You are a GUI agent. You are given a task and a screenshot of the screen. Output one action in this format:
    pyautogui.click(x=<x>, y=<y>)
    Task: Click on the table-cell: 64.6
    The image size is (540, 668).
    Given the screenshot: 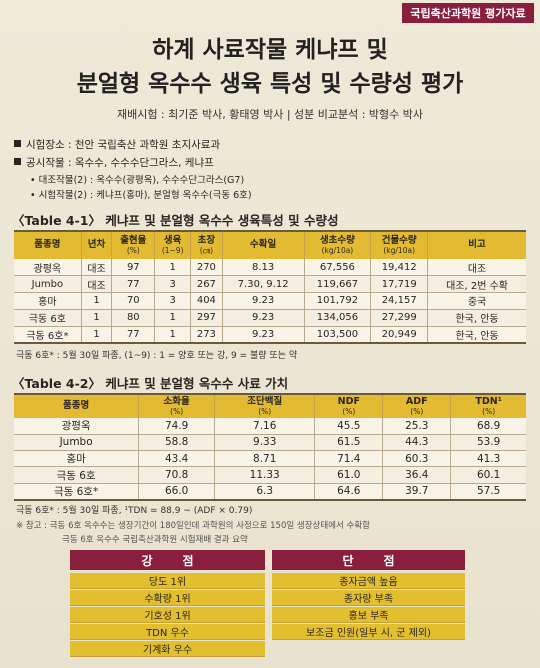 What is the action you would take?
    pyautogui.click(x=348, y=492)
    